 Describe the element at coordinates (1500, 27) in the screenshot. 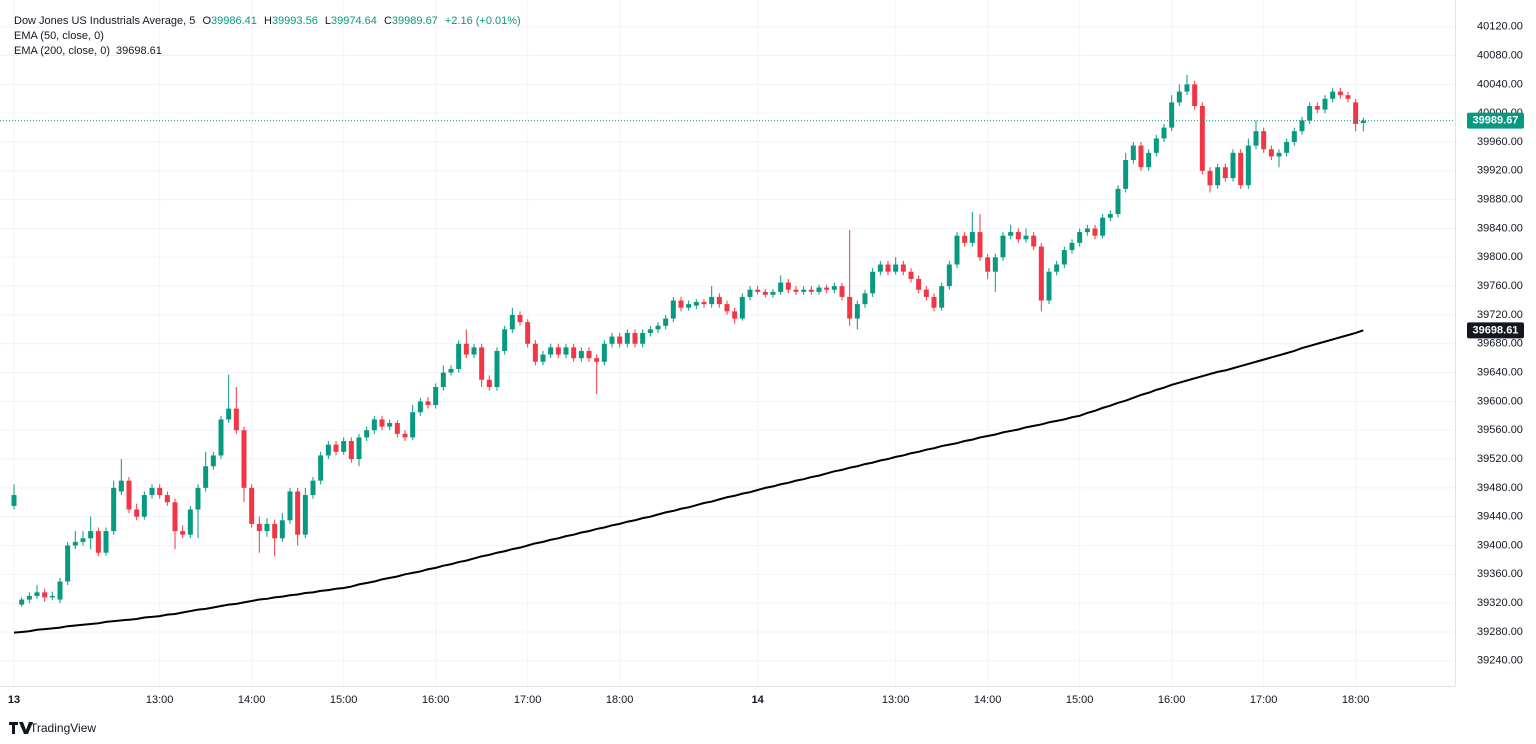

I see `y-tick-label: 40120.00` at that location.